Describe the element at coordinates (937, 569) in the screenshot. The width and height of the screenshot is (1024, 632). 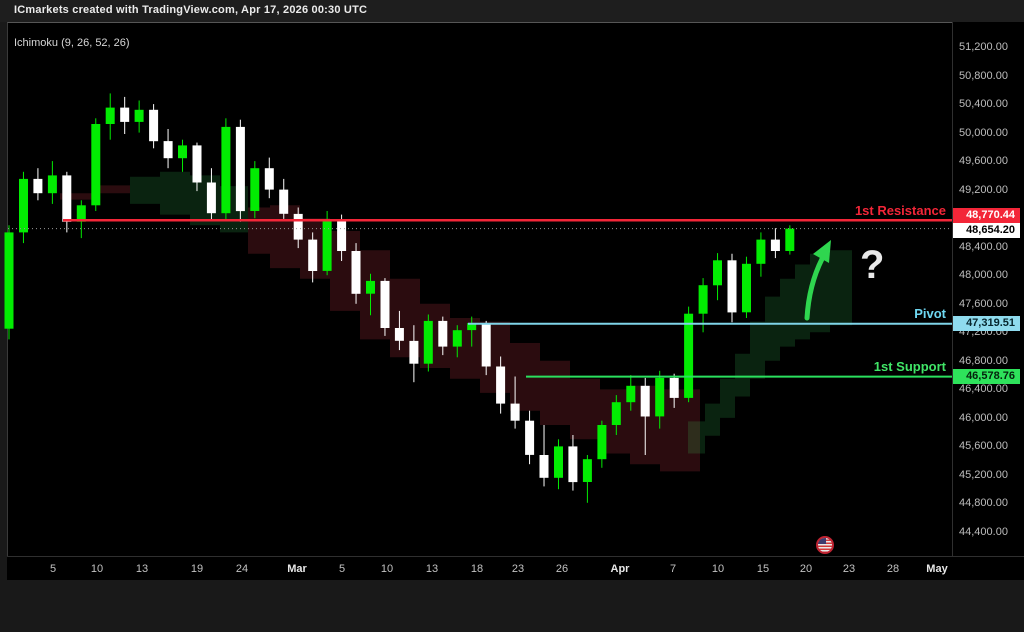
I see `time-tick-label-may: May` at that location.